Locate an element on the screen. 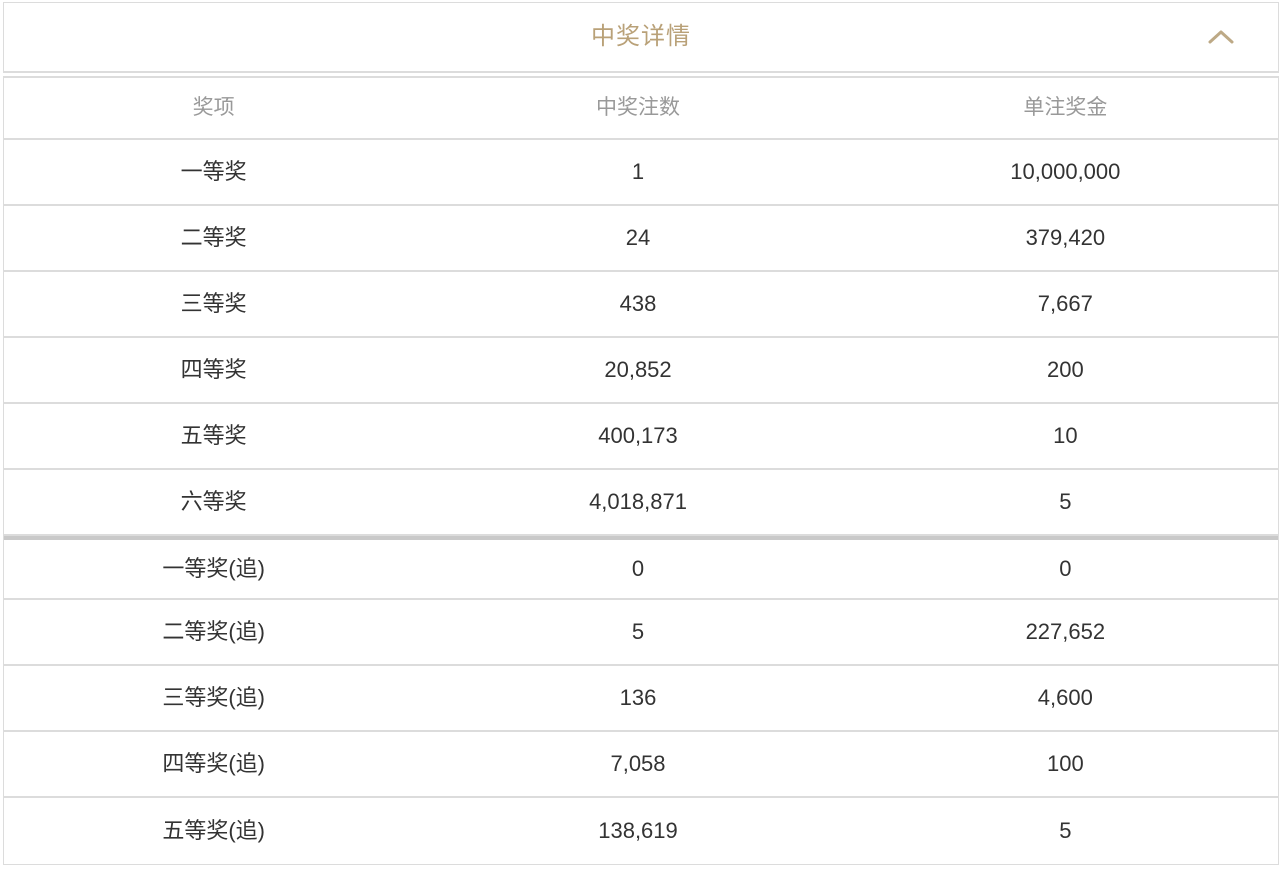 The width and height of the screenshot is (1282, 872). cell-prize: 一等奖 is located at coordinates (213, 171).